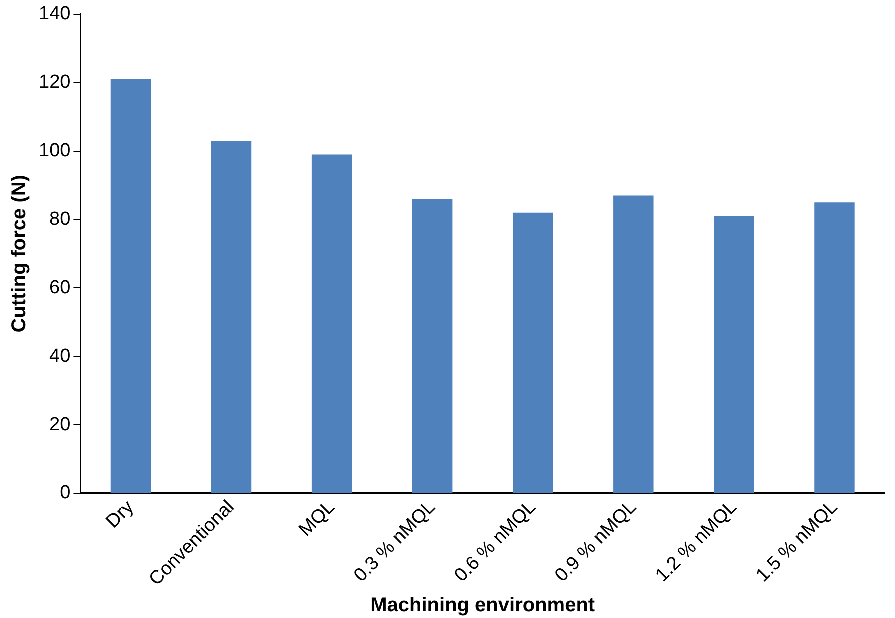 The image size is (895, 618). What do you see at coordinates (60, 356) in the screenshot?
I see `y-tick-label: 40` at bounding box center [60, 356].